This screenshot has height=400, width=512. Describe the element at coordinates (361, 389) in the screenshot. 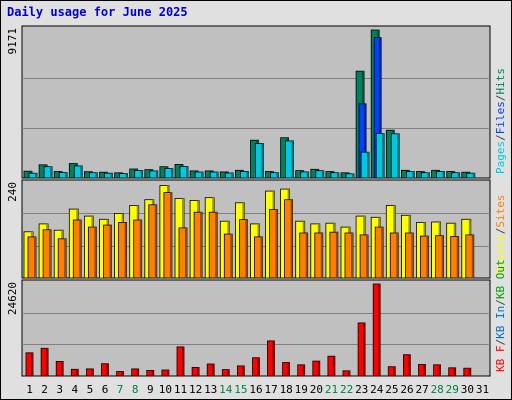

I see `x-tick-label-day-23: 23` at that location.